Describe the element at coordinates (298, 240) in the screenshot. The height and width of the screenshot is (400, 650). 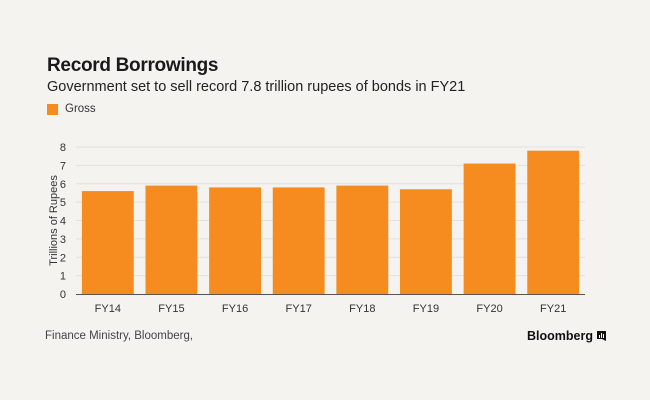
I see `bar-fy17` at that location.